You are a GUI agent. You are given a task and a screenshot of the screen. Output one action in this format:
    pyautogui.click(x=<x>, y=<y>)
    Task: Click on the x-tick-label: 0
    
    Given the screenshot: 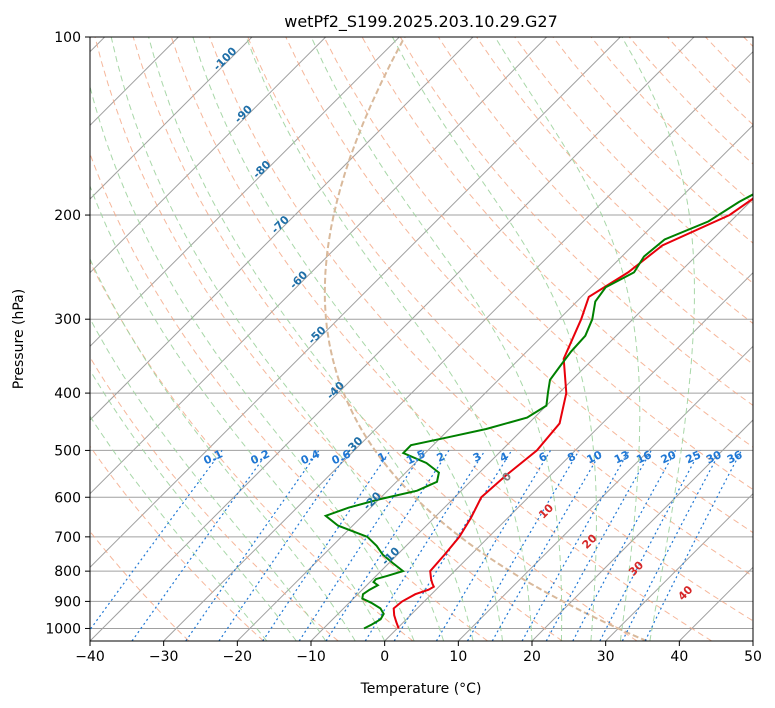 What is the action you would take?
    pyautogui.click(x=384, y=657)
    